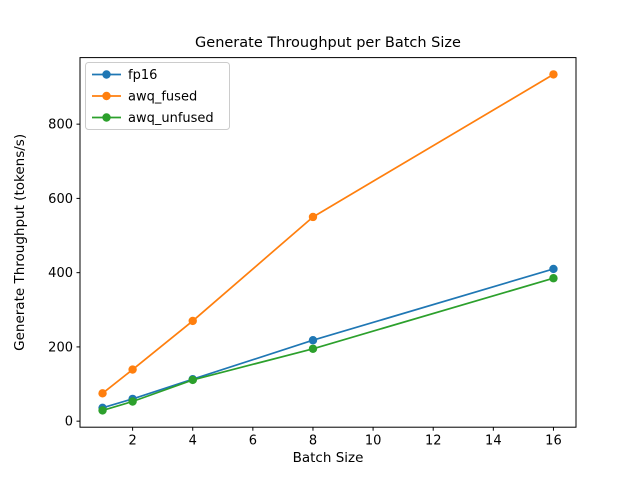 The width and height of the screenshot is (640, 480). What do you see at coordinates (142, 75) in the screenshot?
I see `legend-label: fp16` at bounding box center [142, 75].